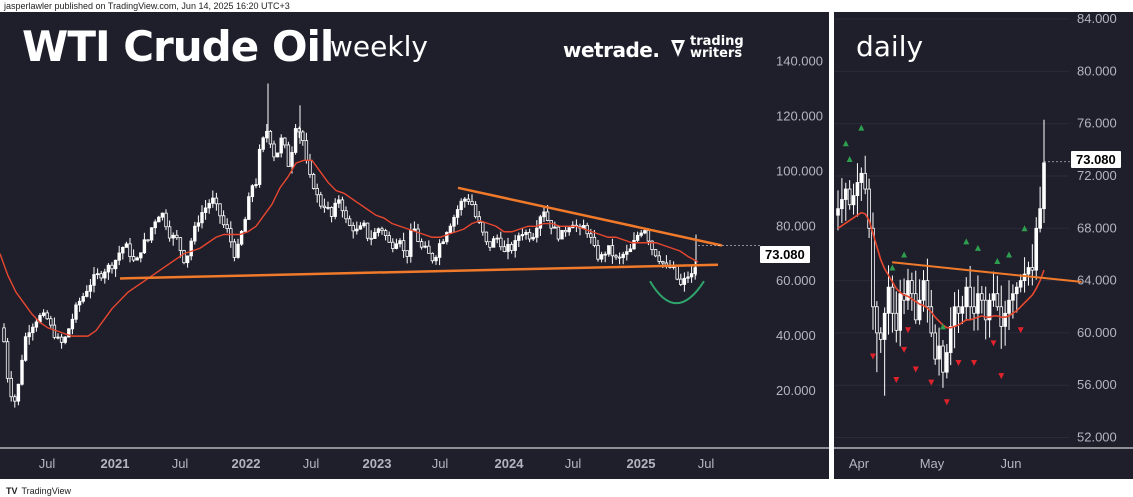 Image resolution: width=1133 pixels, height=497 pixels. I want to click on trading-writers-icon, so click(678, 48).